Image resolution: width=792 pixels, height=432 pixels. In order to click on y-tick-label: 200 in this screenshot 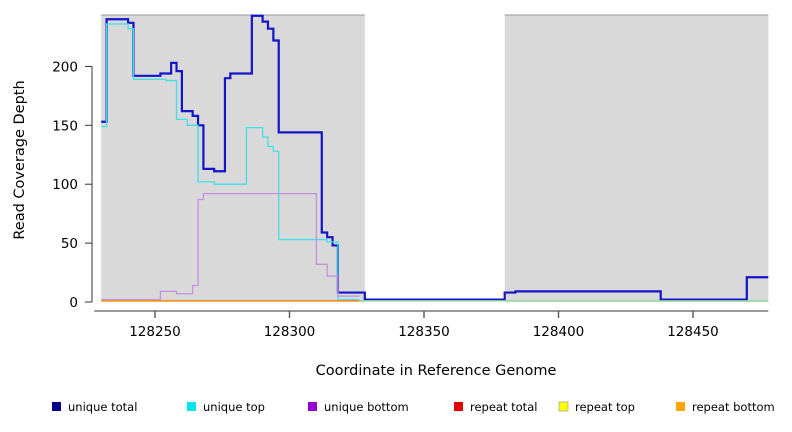, I will do `click(65, 67)`.